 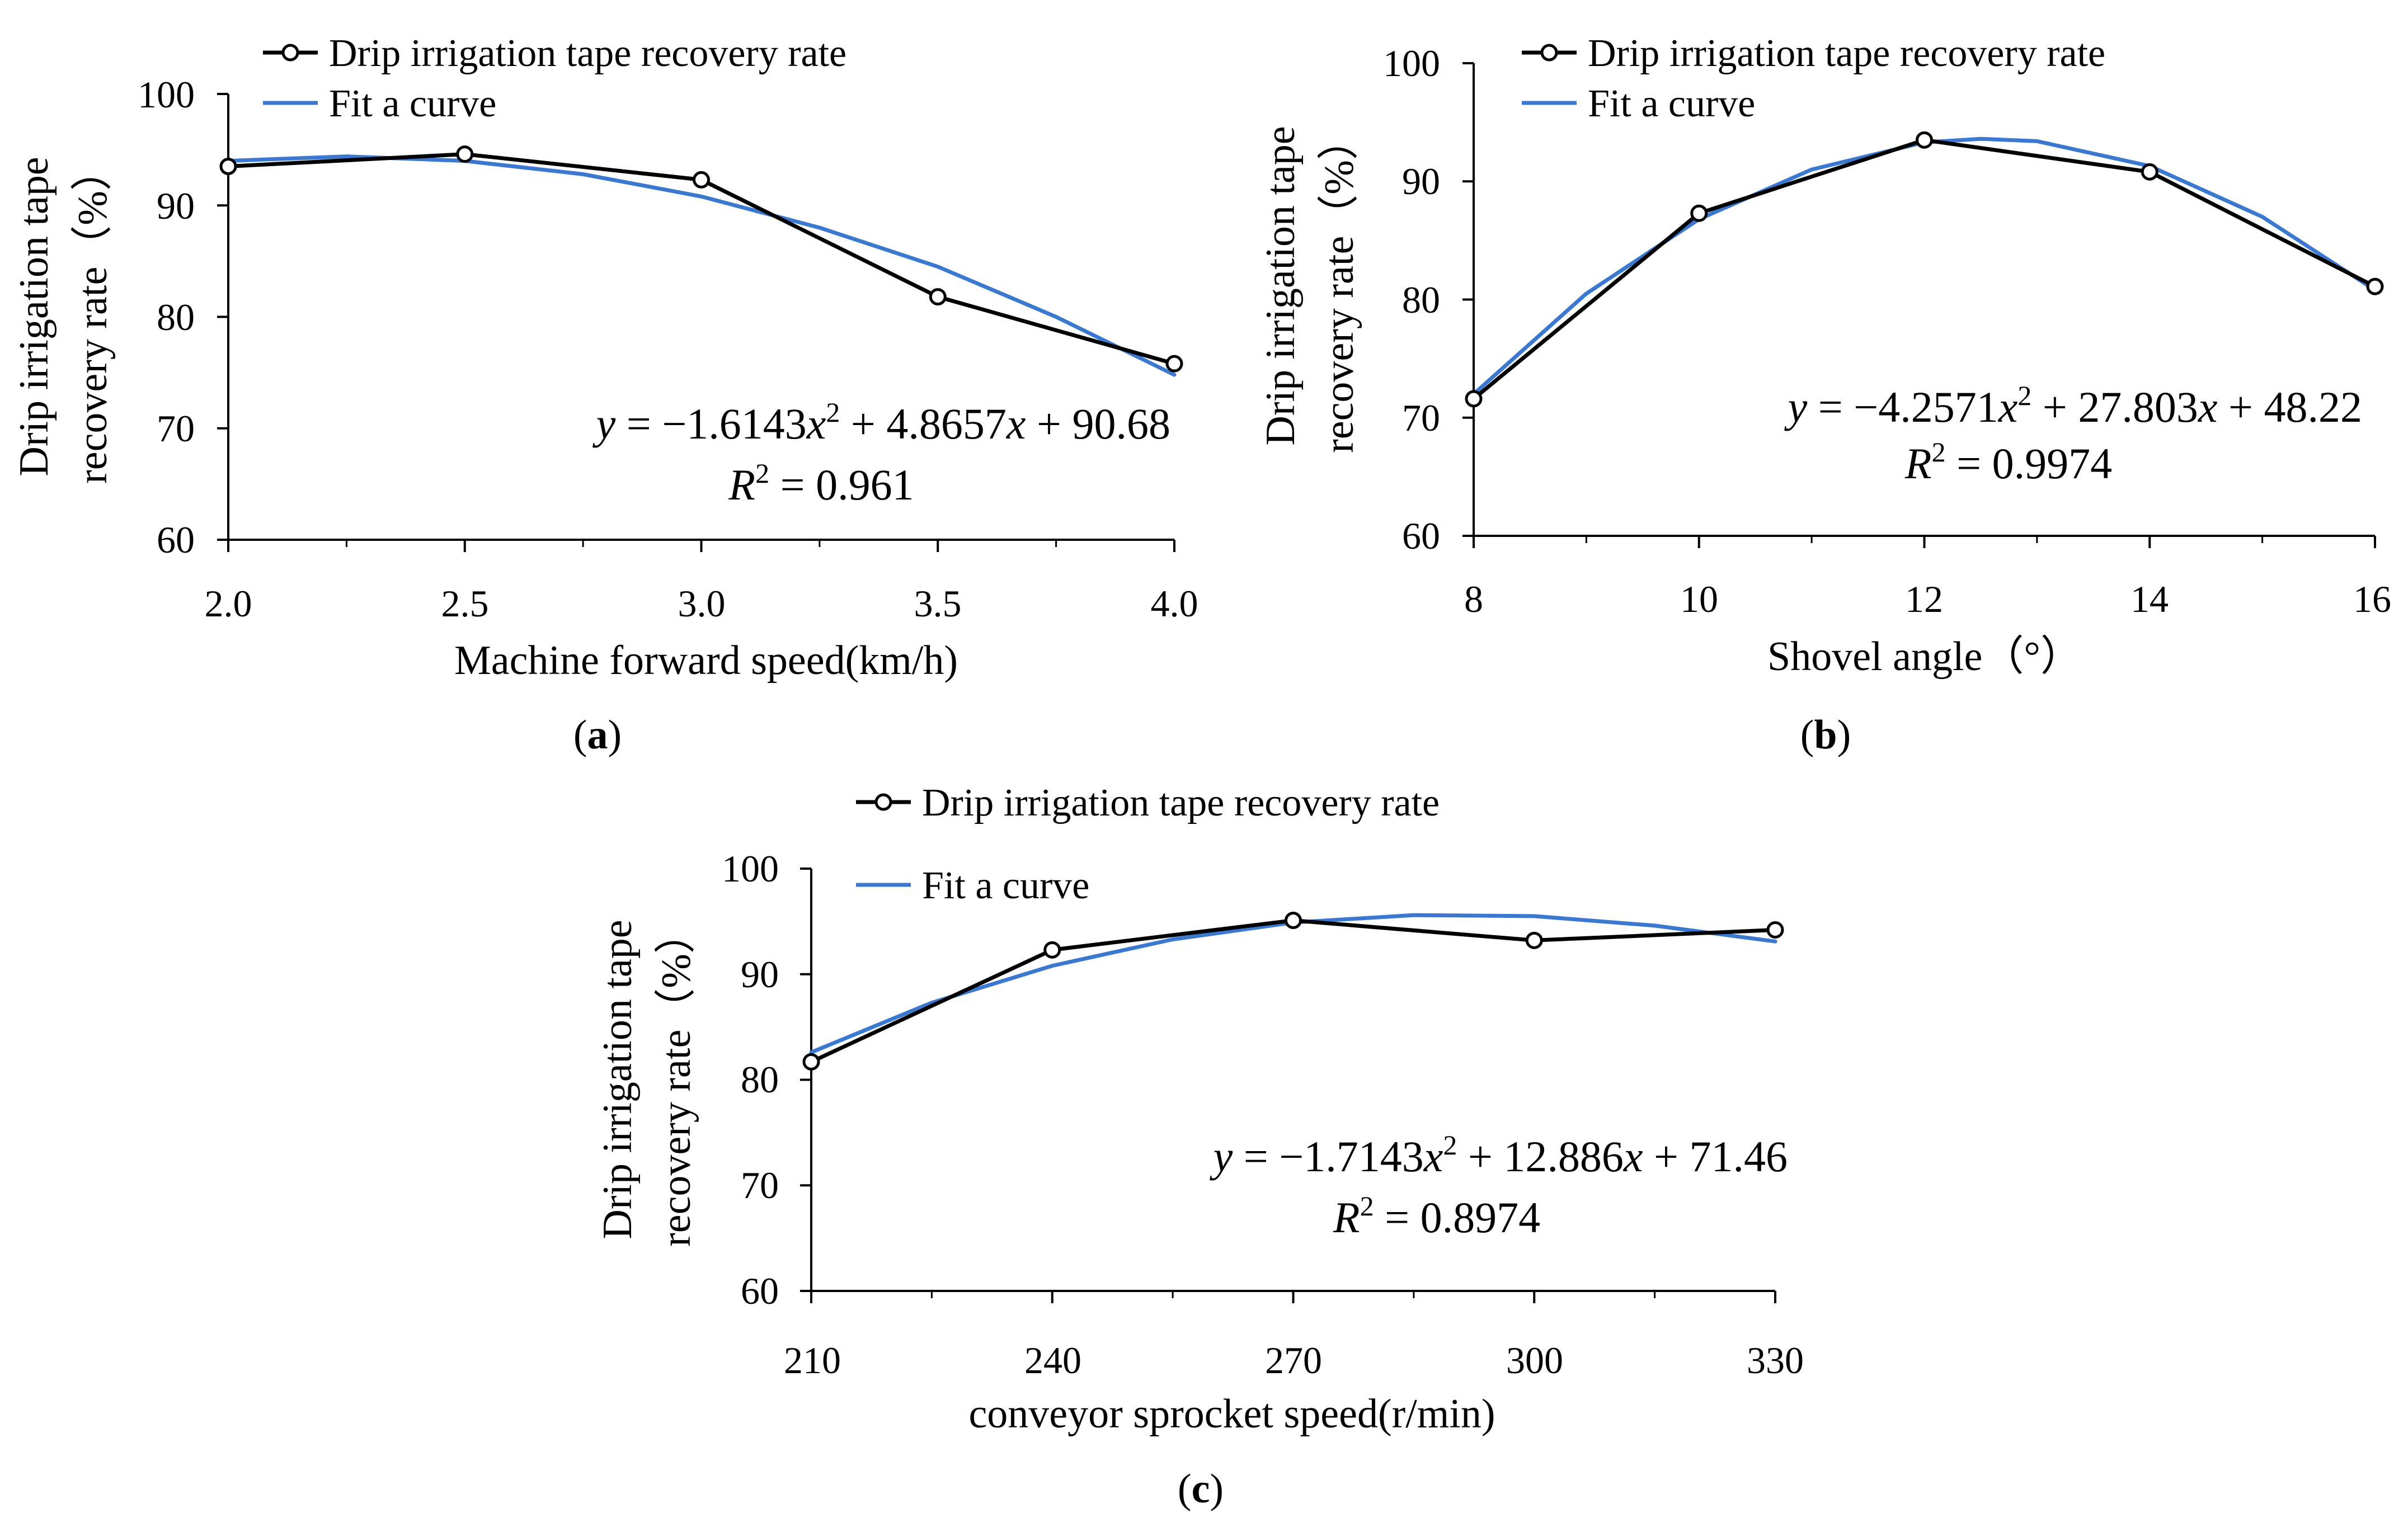 I want to click on panel-c-legend-fit-label: Fit a curve, so click(x=1005, y=885).